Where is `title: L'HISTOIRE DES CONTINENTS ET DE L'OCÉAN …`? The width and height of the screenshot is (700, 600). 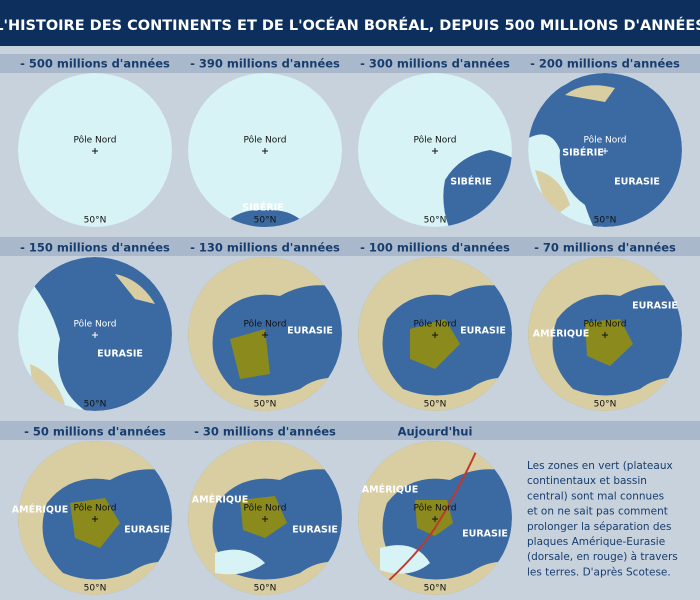
title: L'HISTOIRE DES CONTINENTS ET DE L'OCÉAN … is located at coordinates (350, 25).